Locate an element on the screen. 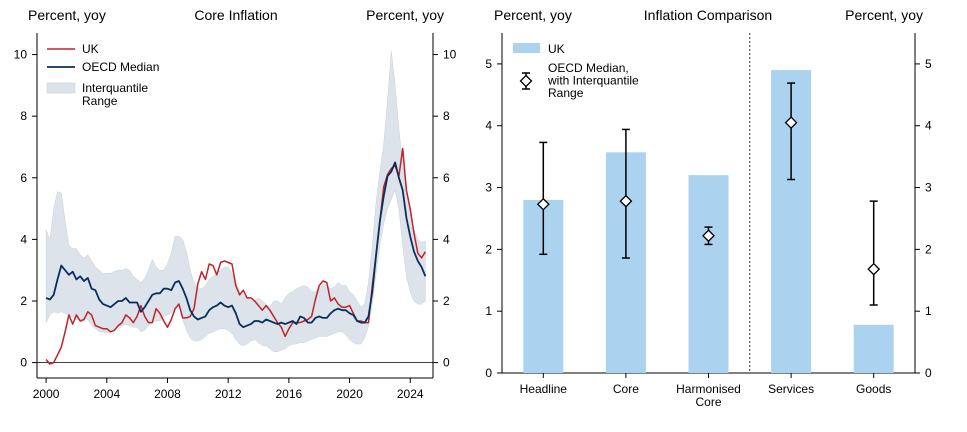 The width and height of the screenshot is (967, 432). legend-interquantile-label: Interquantile Range is located at coordinates (115, 94).